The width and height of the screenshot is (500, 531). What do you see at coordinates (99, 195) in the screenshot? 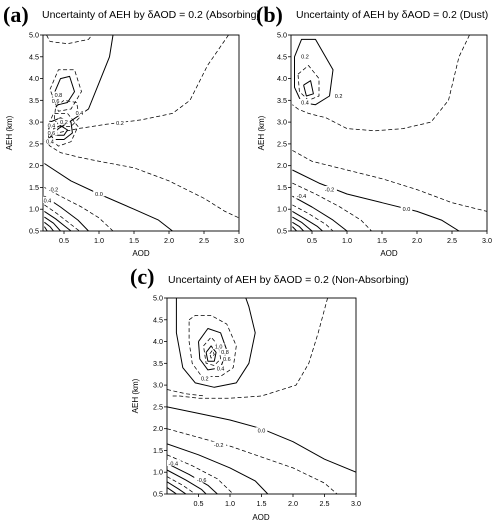
I see `panel-a-contour-label-8: 0.0` at bounding box center [99, 195].